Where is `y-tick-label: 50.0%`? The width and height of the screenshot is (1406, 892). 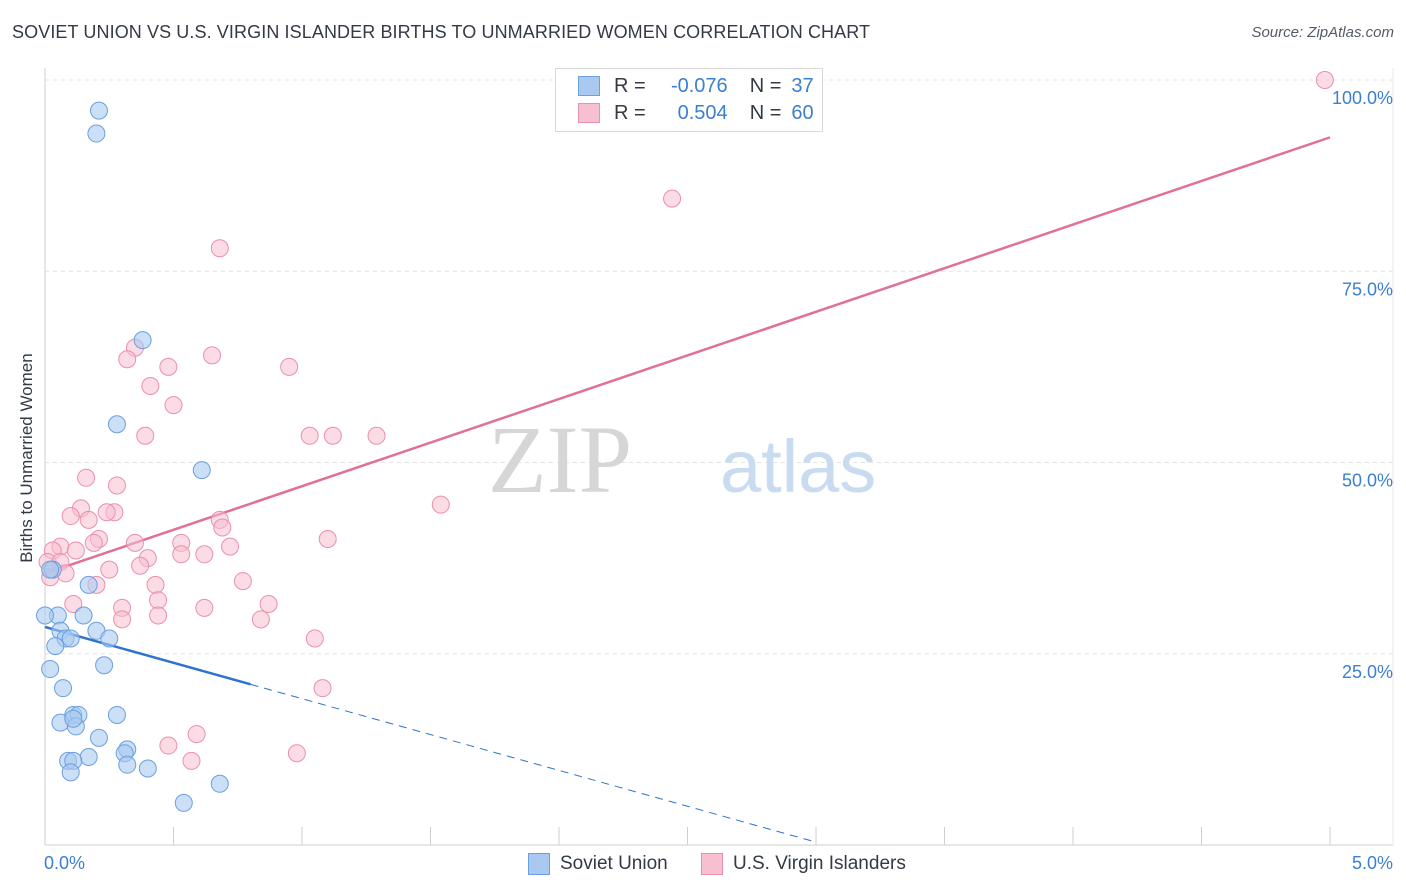 y-tick-label: 50.0% is located at coordinates (1367, 481).